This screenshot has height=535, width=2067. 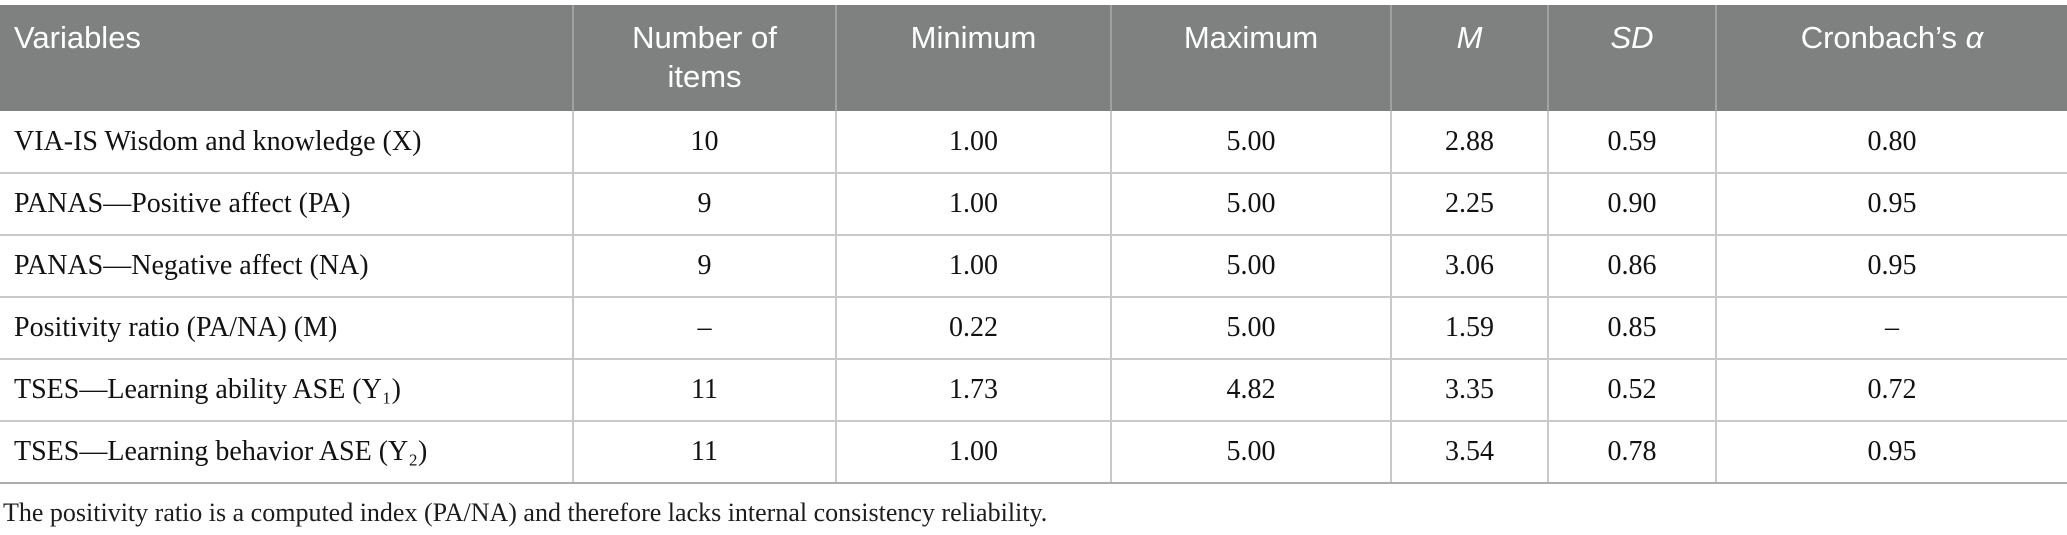 What do you see at coordinates (1631, 142) in the screenshot?
I see `cell-sd: 0.59` at bounding box center [1631, 142].